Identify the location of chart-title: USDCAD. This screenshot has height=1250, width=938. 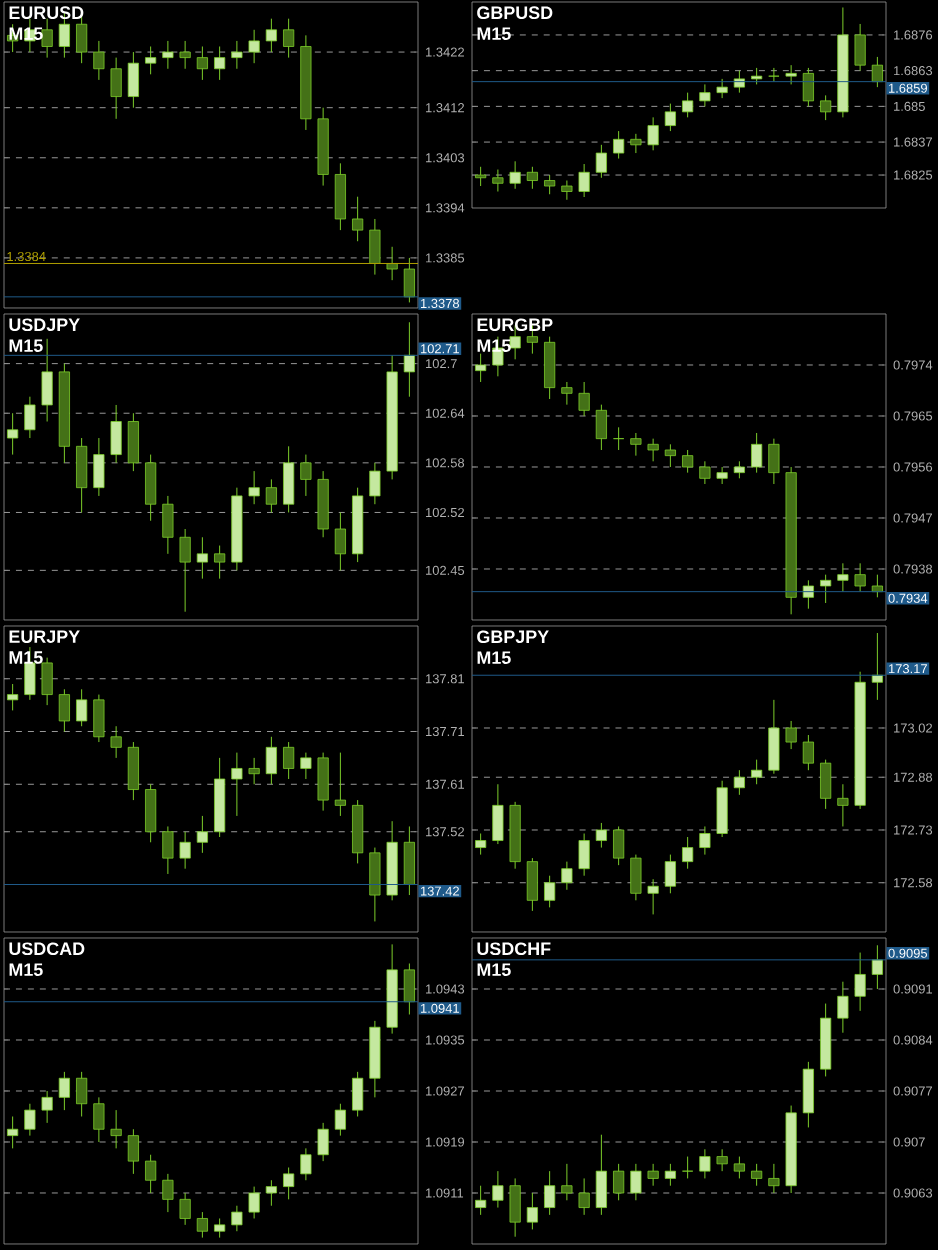
(47, 949).